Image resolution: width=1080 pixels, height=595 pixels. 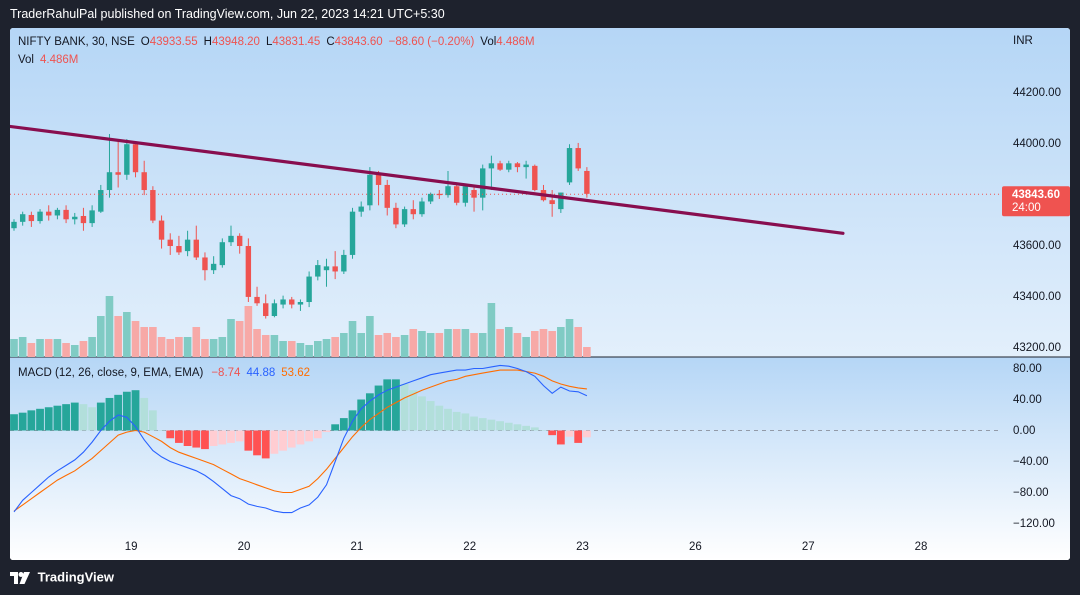 What do you see at coordinates (20, 577) in the screenshot?
I see `tradingview-logo-icon` at bounding box center [20, 577].